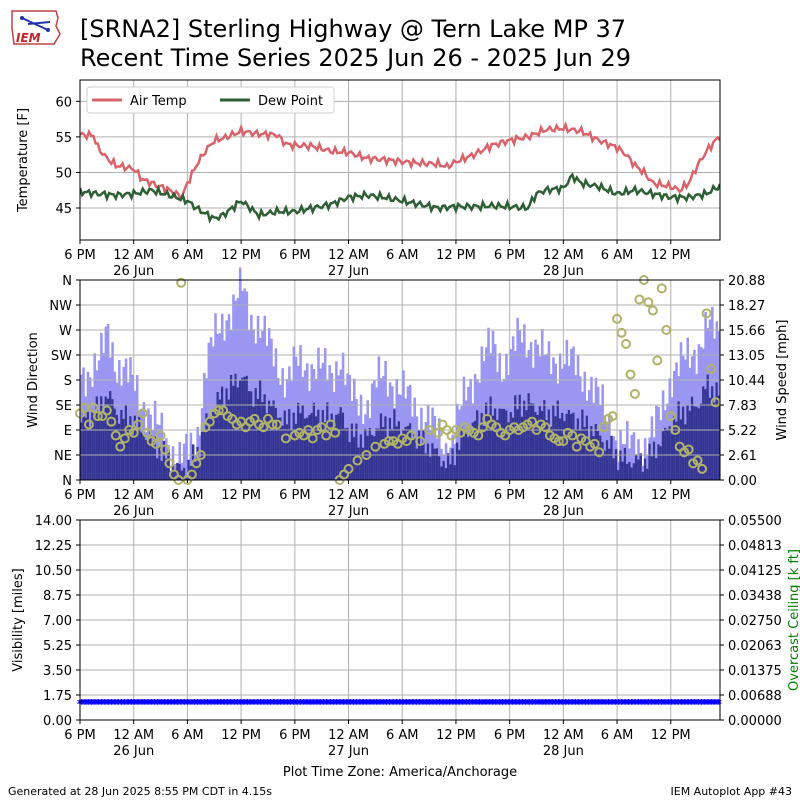 Image resolution: width=800 pixels, height=800 pixels. What do you see at coordinates (18, 619) in the screenshot?
I see `vis-ylabel: Visibility [miles]` at bounding box center [18, 619].